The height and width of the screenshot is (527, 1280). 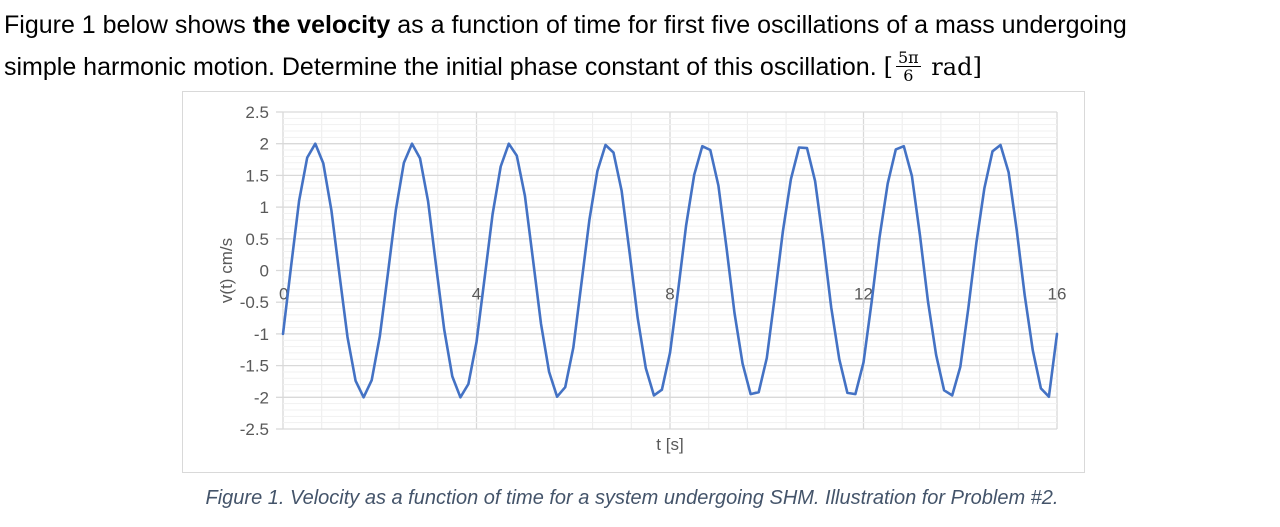 What do you see at coordinates (257, 175) in the screenshot?
I see `y-tick-label: 1.5` at bounding box center [257, 175].